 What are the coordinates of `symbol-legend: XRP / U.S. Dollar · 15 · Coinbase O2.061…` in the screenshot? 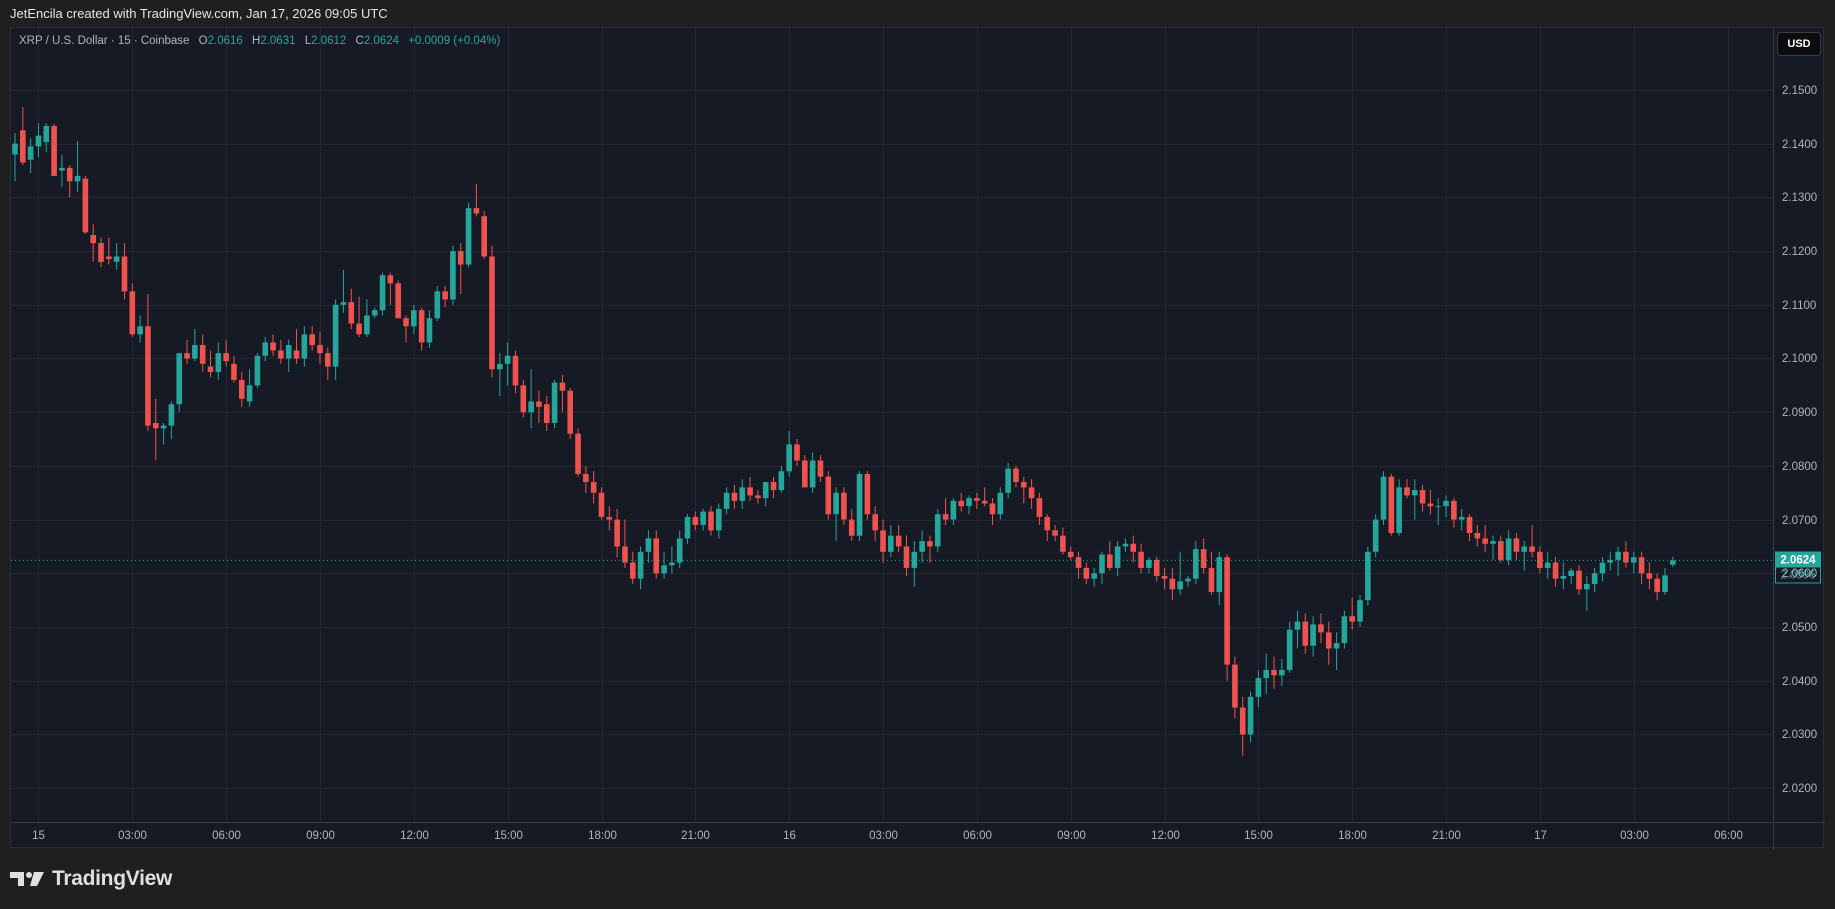 It's located at (259, 41).